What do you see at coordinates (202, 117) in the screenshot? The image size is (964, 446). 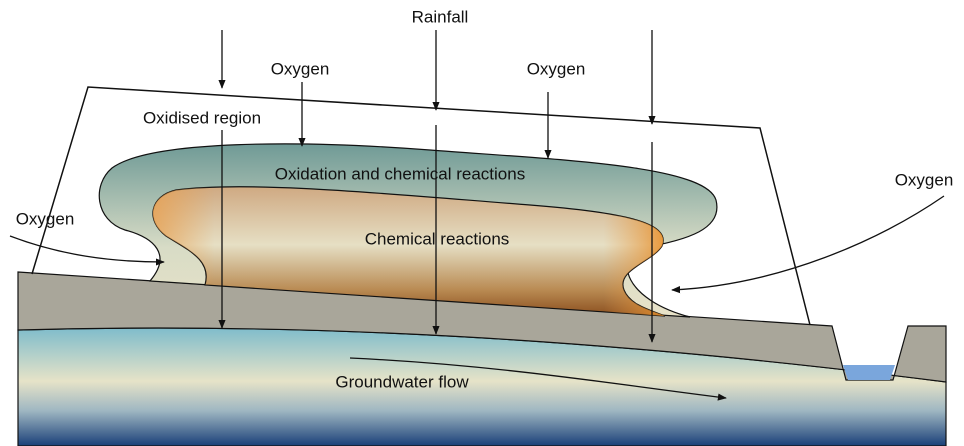 I see `label: Oxidised region` at bounding box center [202, 117].